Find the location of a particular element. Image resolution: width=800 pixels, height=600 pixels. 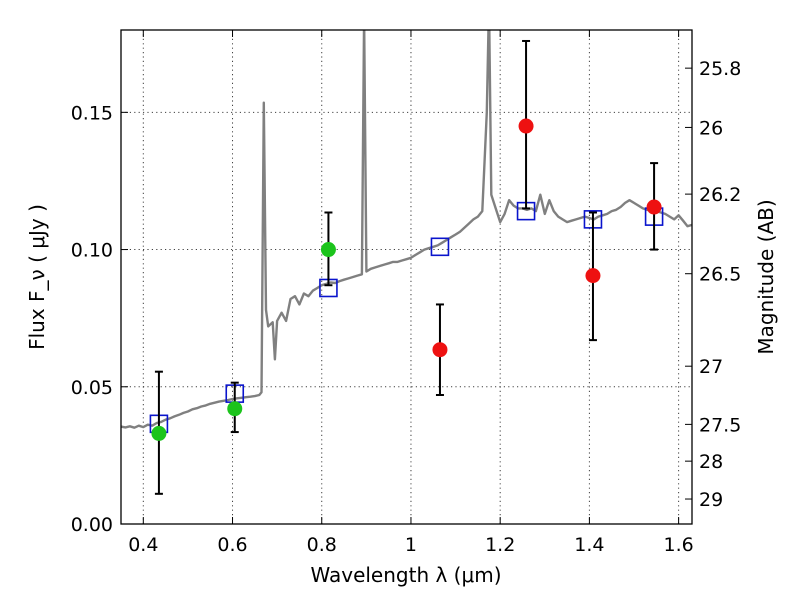

y2-tick-label: 25.8 is located at coordinates (720, 69).